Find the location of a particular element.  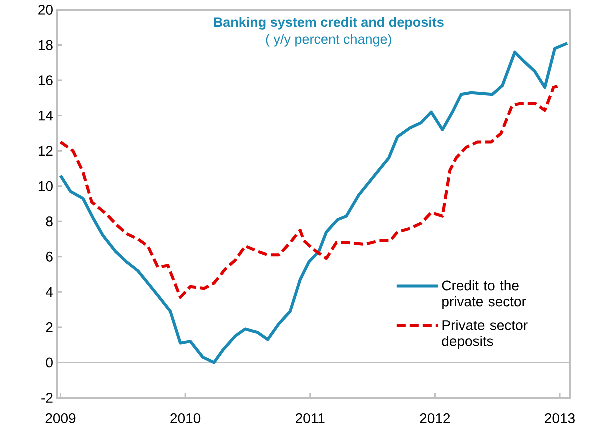

text: ( y/y percent change) is located at coordinates (329, 40).